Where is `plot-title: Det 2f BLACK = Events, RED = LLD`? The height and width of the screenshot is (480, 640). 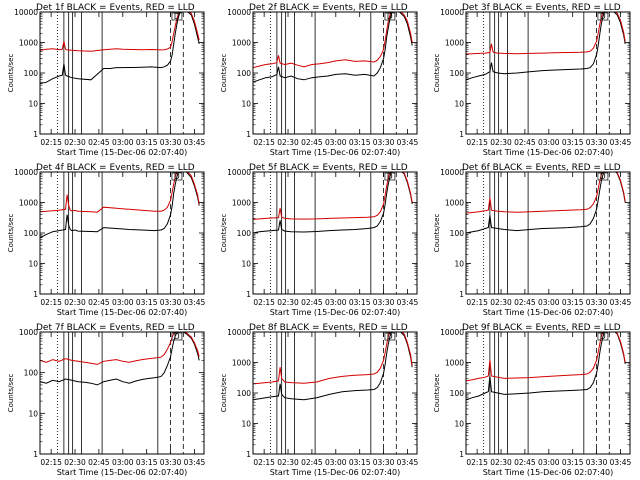 plot-title: Det 2f BLACK = Events, RED = LLD is located at coordinates (328, 8).